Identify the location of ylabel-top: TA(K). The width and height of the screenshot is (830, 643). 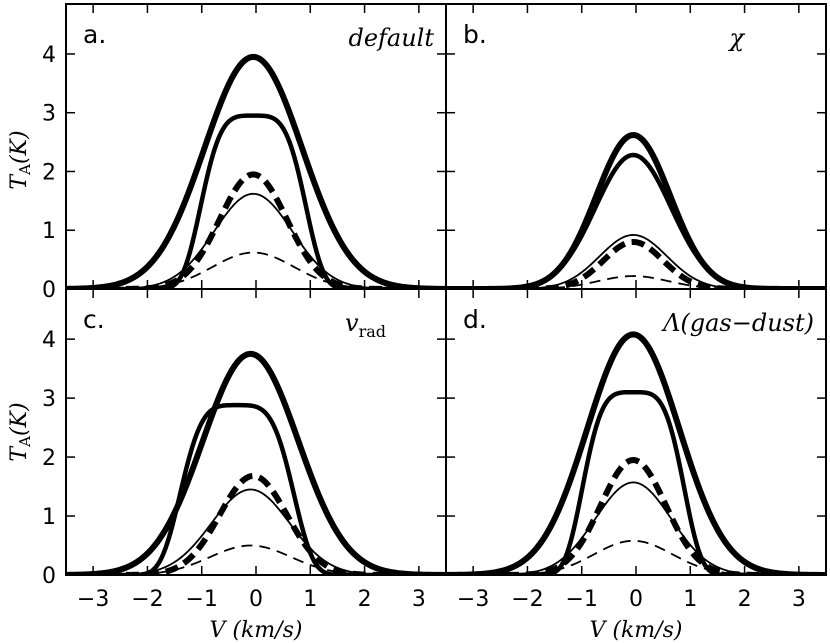
(20, 159).